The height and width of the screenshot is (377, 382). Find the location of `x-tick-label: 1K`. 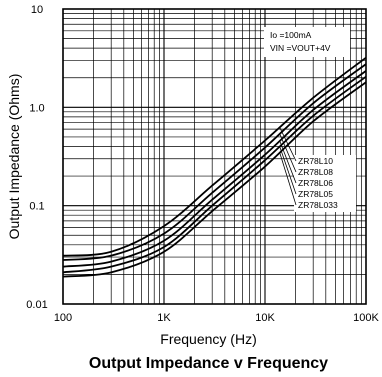

x-tick-label: 1K is located at coordinates (164, 318).